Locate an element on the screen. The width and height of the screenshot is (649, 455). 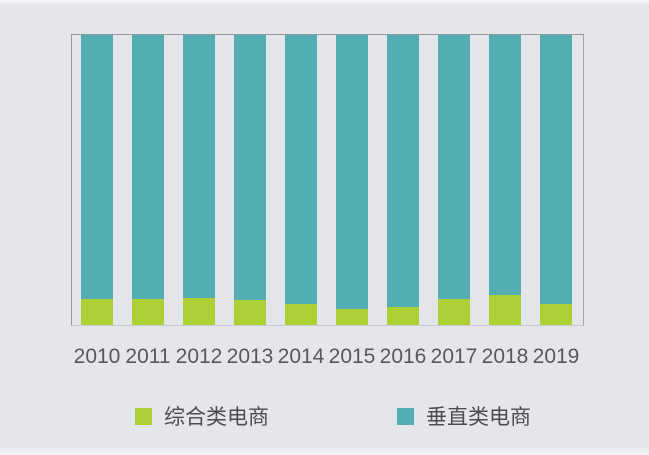
x-tick-label: 2015 is located at coordinates (352, 356).